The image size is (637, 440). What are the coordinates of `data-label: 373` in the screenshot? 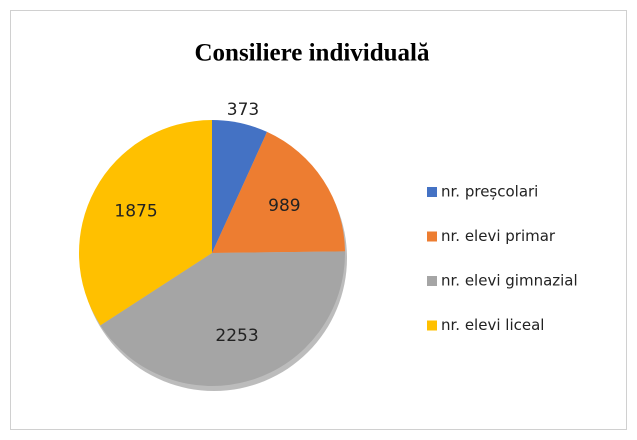 It's located at (243, 110).